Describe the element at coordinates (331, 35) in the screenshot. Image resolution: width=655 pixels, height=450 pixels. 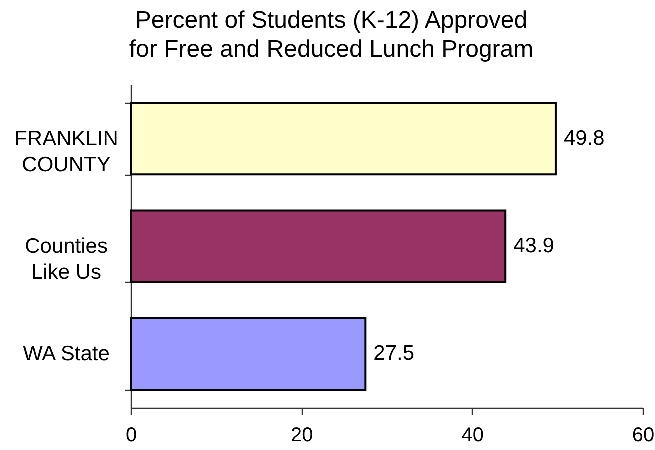
I see `chart-title: Percent of Students (K-12) Approved for Free and Reduced Lunch Program` at that location.